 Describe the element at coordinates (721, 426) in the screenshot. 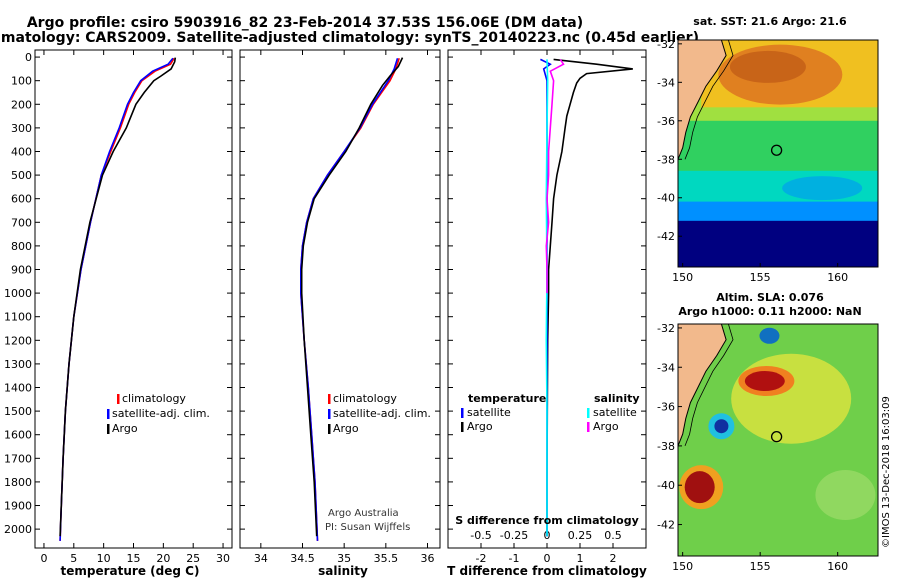

I see `sla-low-core` at that location.